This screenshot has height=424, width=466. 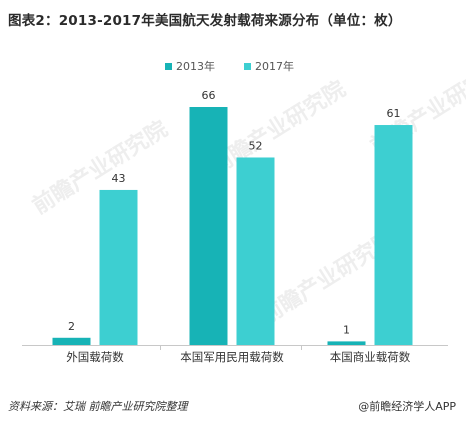 What do you see at coordinates (168, 66) in the screenshot?
I see `legend-swatch-2013` at bounding box center [168, 66].